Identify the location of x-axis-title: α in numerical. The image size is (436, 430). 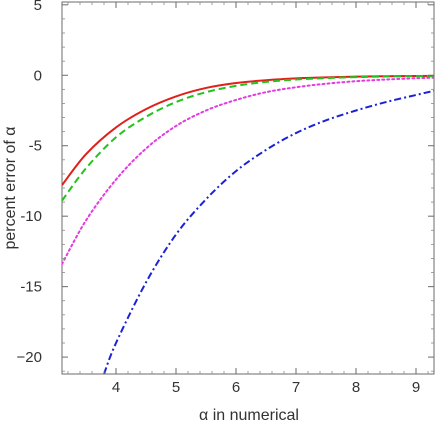
(249, 415).